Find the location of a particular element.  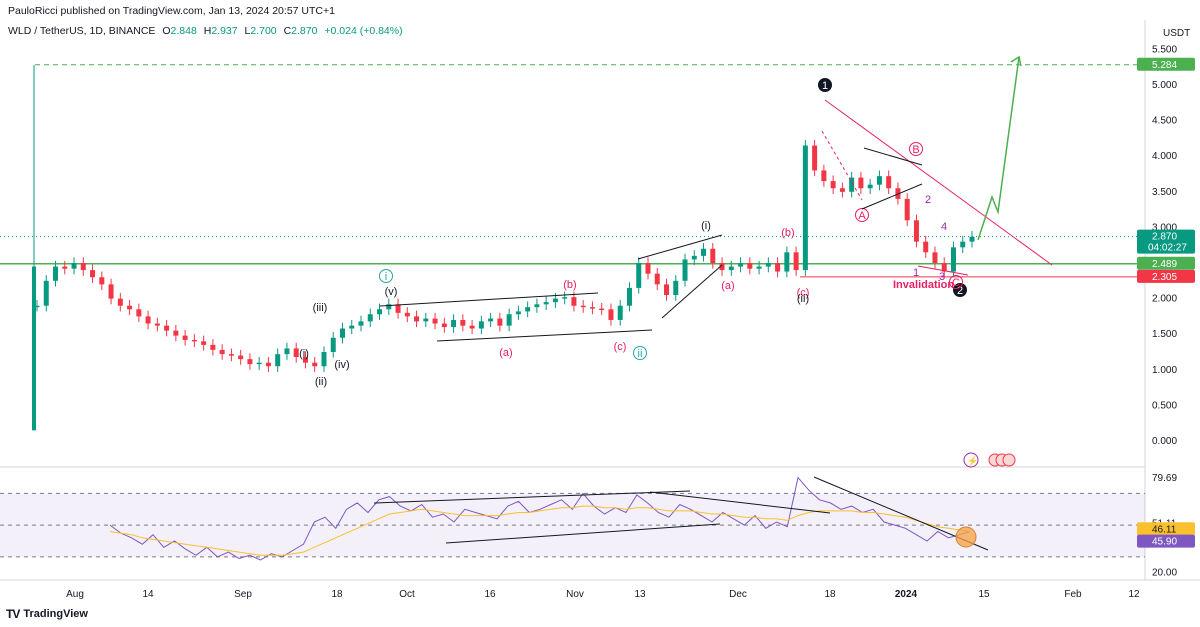

triangle-lower-line is located at coordinates (892, 196).